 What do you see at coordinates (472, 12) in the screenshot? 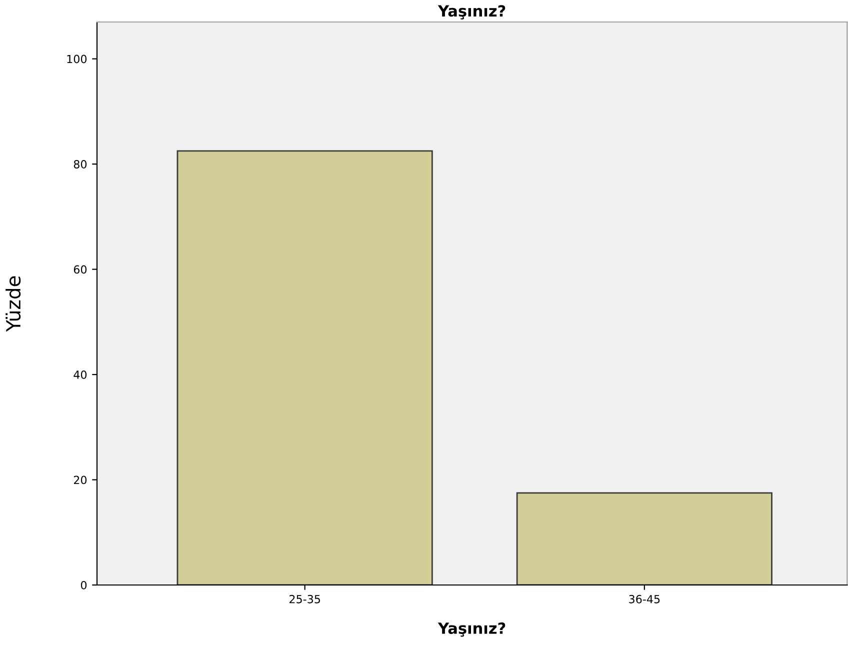
I see `chart-title: Yaşınız?` at bounding box center [472, 12].